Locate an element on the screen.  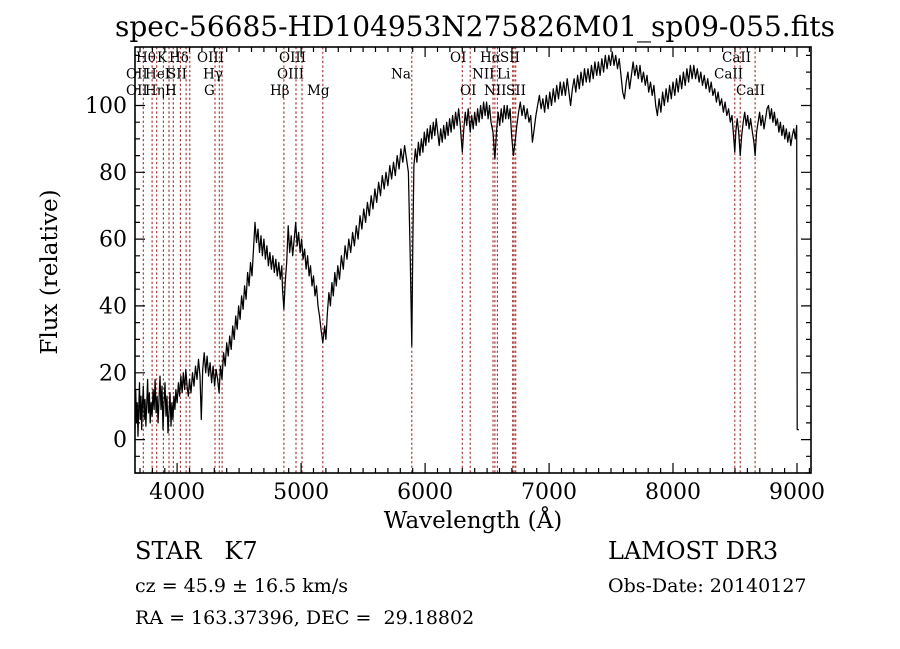
y-tick-label: 0 is located at coordinates (120, 440).